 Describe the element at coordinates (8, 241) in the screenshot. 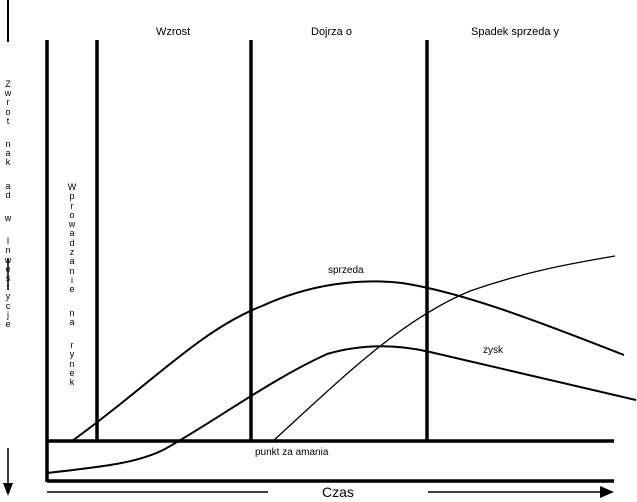

I see `vertical-letter: I` at that location.